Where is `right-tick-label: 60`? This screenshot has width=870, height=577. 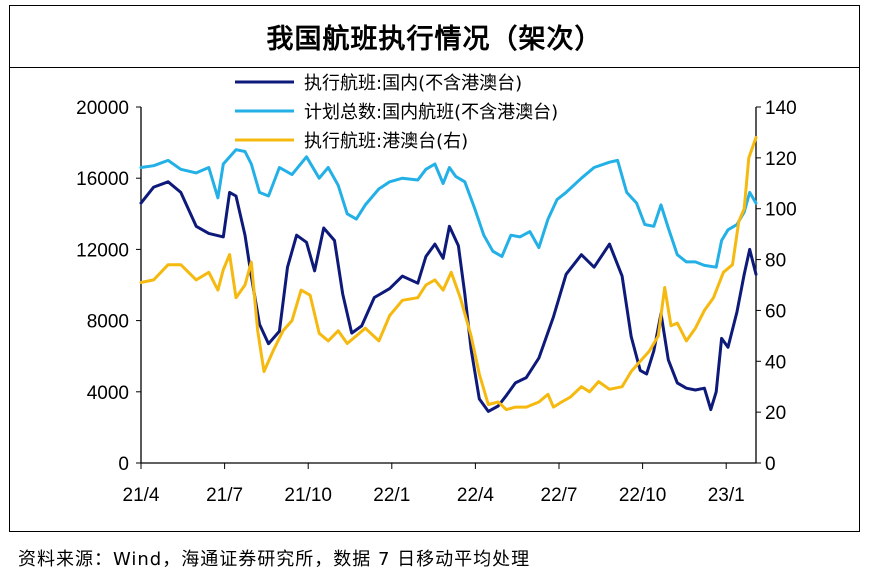 right-tick-label: 60 is located at coordinates (775, 311).